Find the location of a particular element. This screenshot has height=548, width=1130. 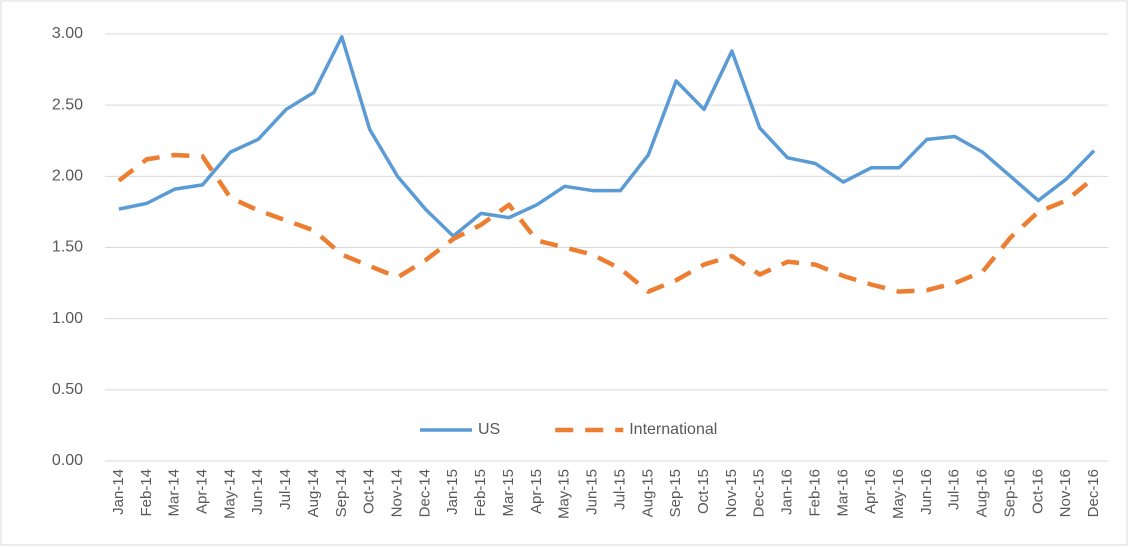

x-tick-label: Nov-14 is located at coordinates (397, 493).